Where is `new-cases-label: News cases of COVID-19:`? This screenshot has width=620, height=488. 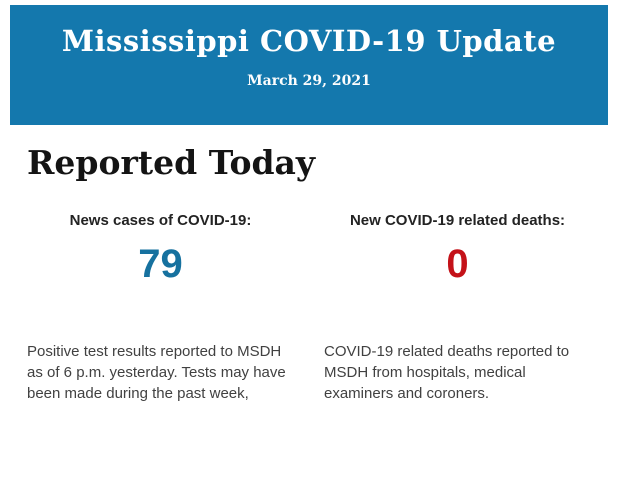 new-cases-label: News cases of COVID-19: is located at coordinates (160, 220).